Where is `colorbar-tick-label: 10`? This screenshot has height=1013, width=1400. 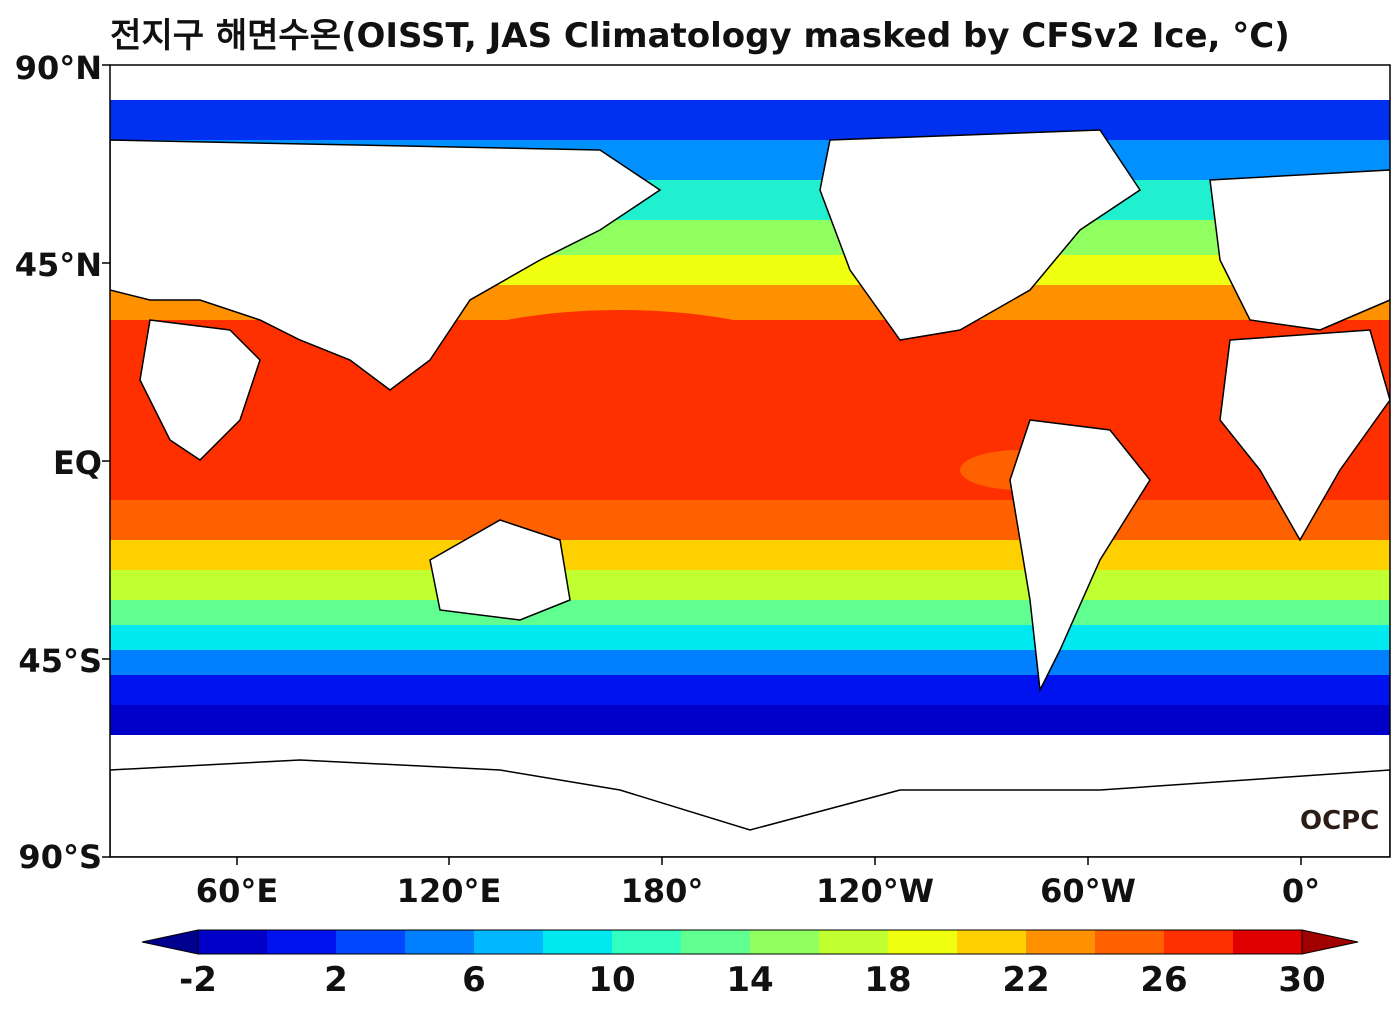
colorbar-tick-label: 10 is located at coordinates (612, 980).